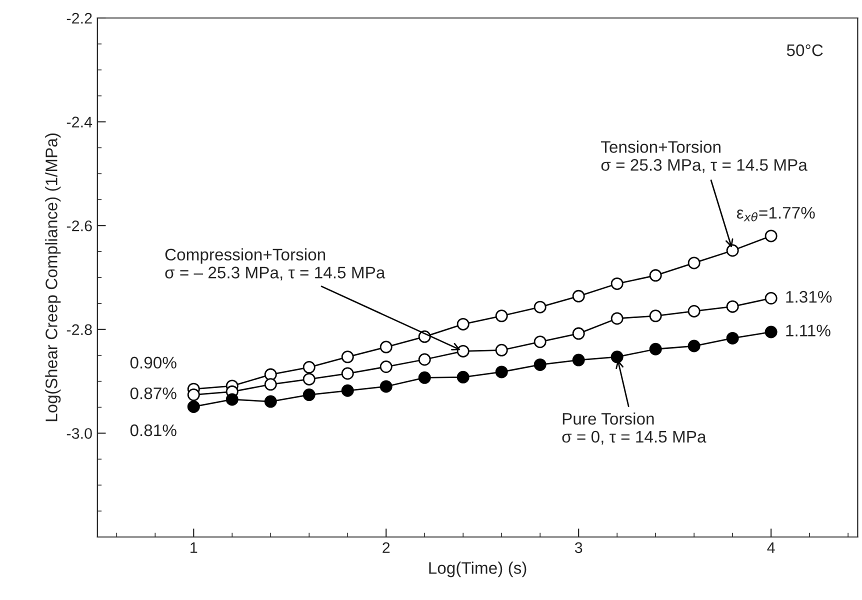  I want to click on y-tick-label: -2.8, so click(79, 330).